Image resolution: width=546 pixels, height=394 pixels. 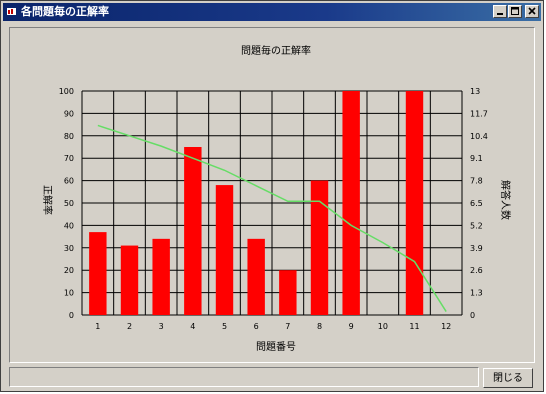 I want to click on x-tick-label: 11, so click(x=414, y=326).